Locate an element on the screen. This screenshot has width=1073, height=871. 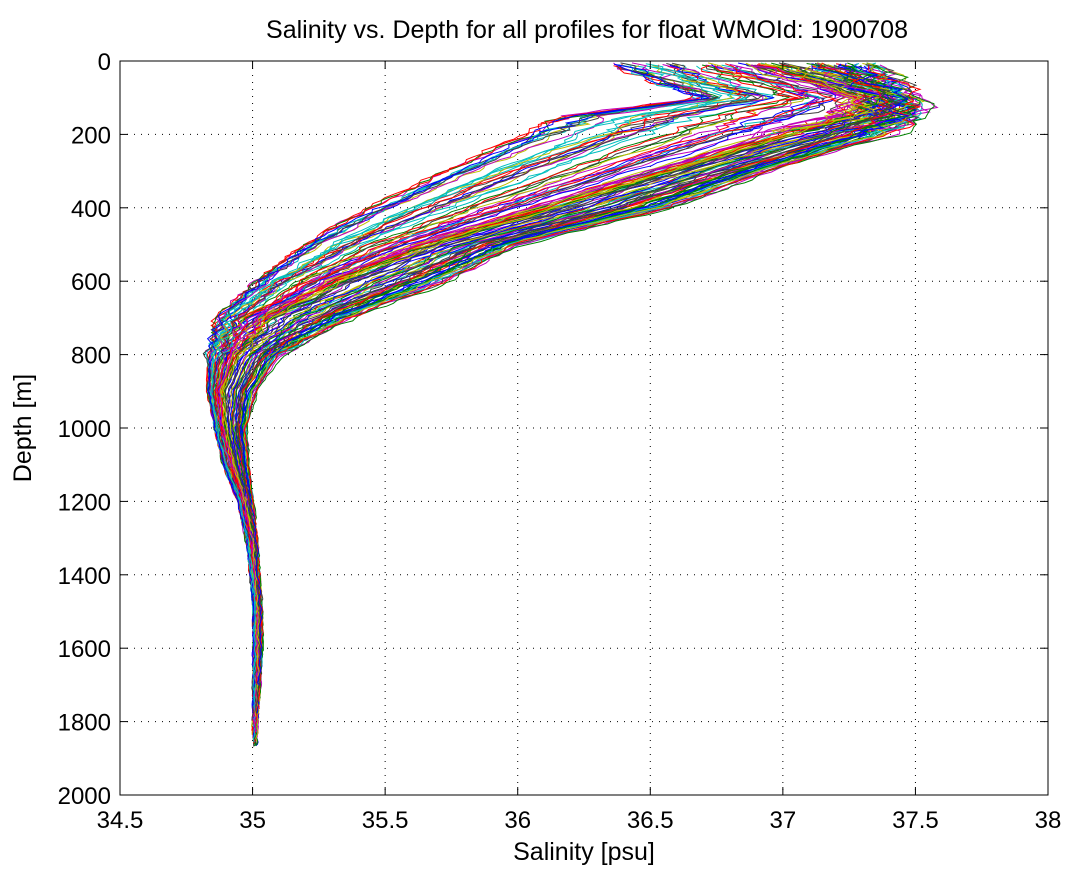
y-tick-label: 600 is located at coordinates (91, 282).